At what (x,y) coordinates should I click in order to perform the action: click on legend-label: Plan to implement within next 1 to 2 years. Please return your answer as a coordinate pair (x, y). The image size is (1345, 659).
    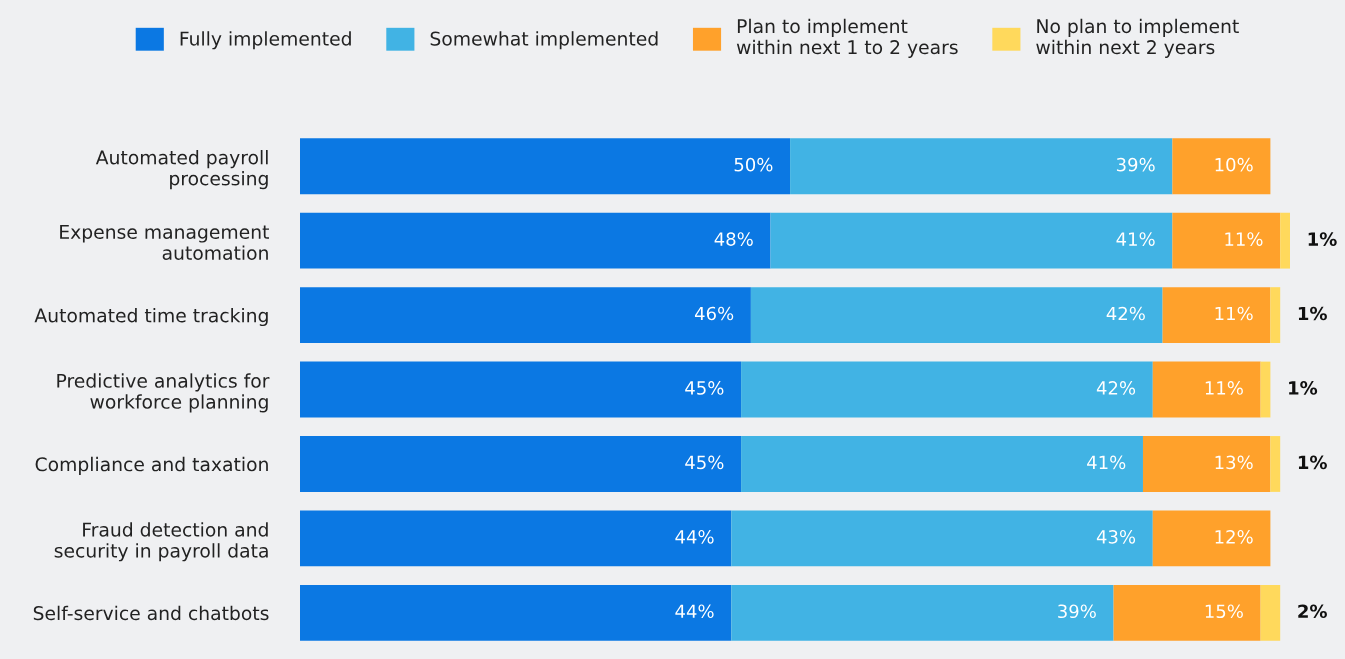
    Looking at the image, I should click on (847, 38).